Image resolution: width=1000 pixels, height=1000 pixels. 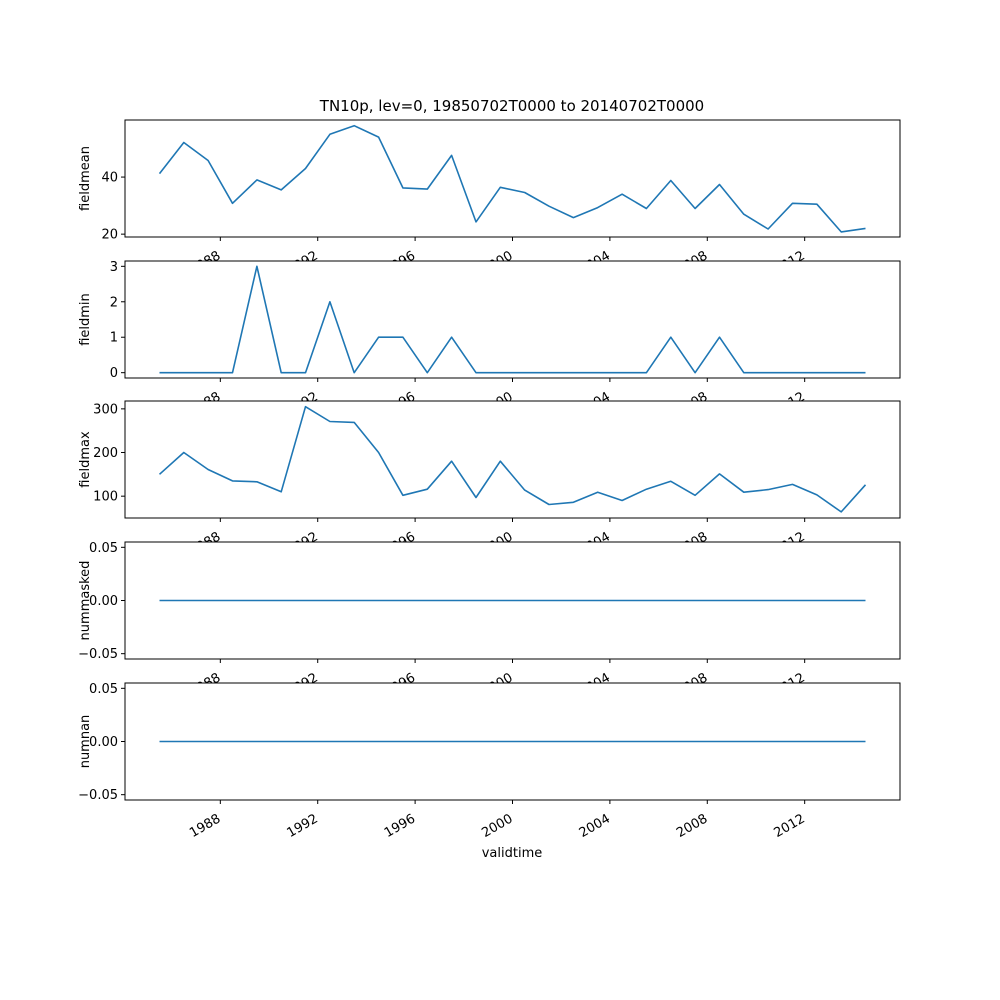 I want to click on numnan-x-tick-label: 2012, so click(x=790, y=826).